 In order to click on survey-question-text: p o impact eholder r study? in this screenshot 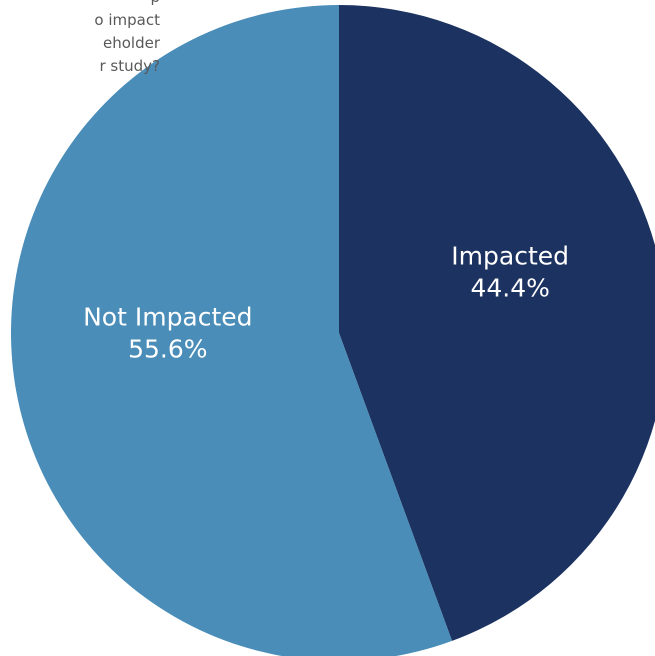, I will do `click(80, 39)`.